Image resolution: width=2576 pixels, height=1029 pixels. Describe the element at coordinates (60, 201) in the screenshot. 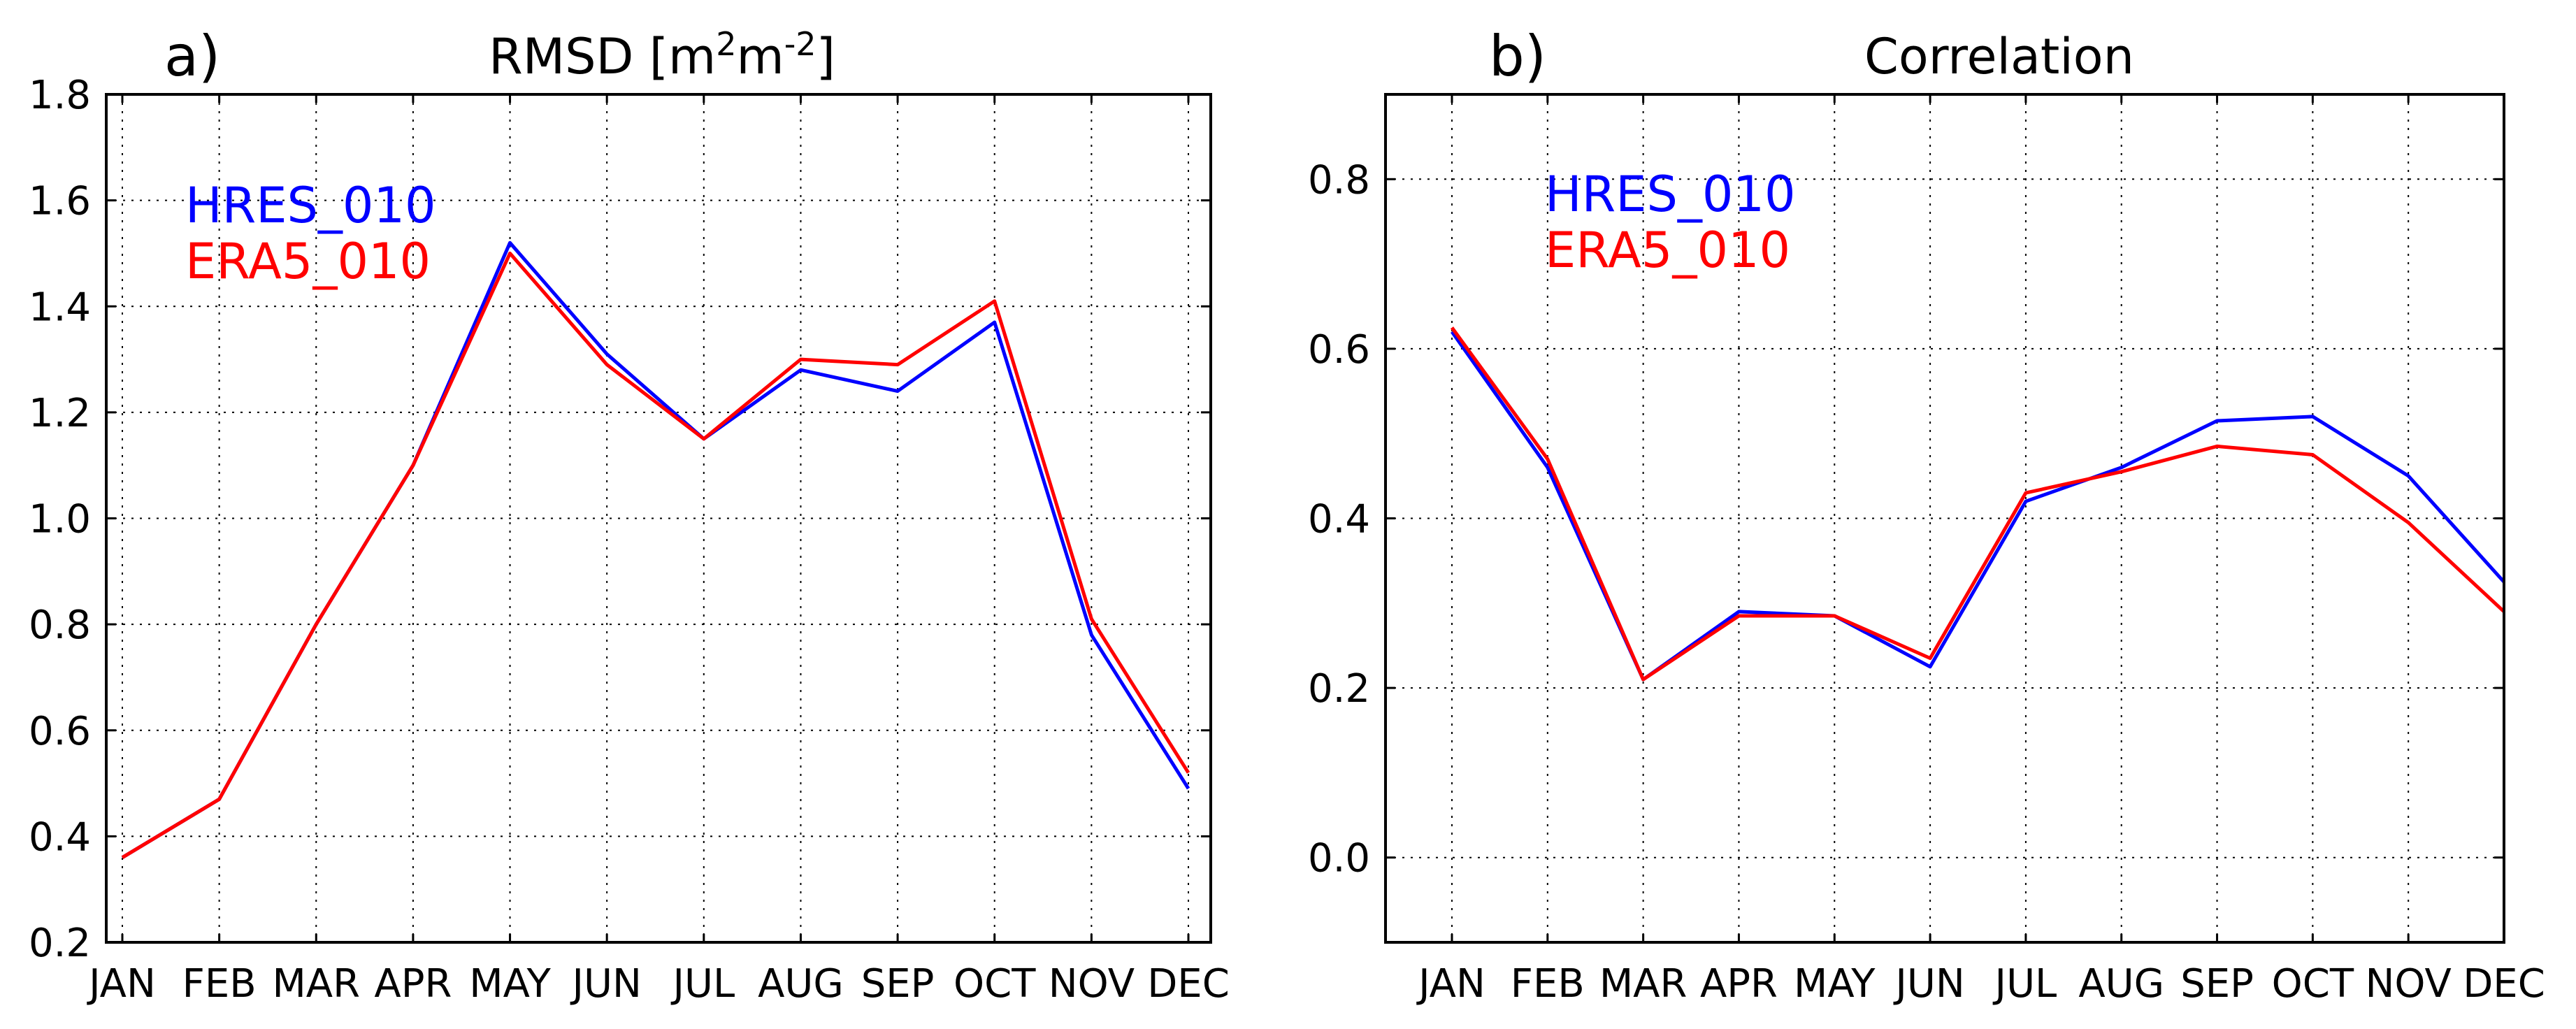

I see `y-tick-label: 1.6` at that location.